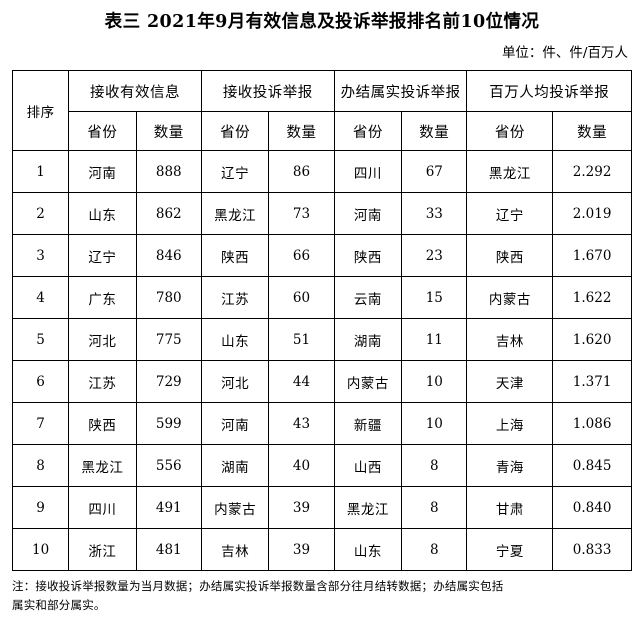 The width and height of the screenshot is (644, 622). I want to click on cell-province-3: 黑龙江, so click(368, 507).